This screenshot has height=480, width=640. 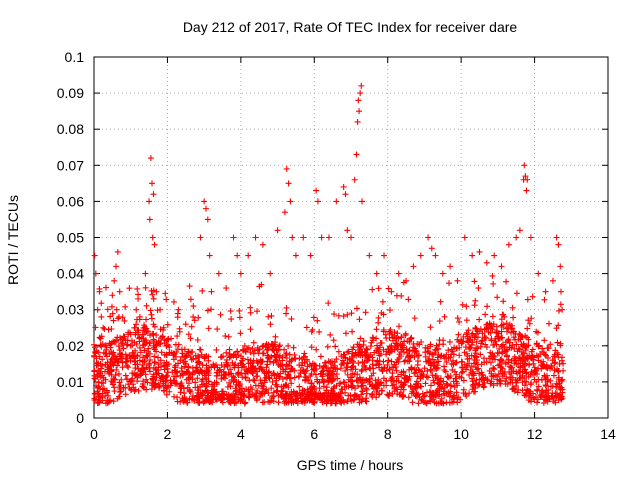 I want to click on x-tick-labels: 0 2 4 6 8 10 12 14, so click(x=353, y=434).